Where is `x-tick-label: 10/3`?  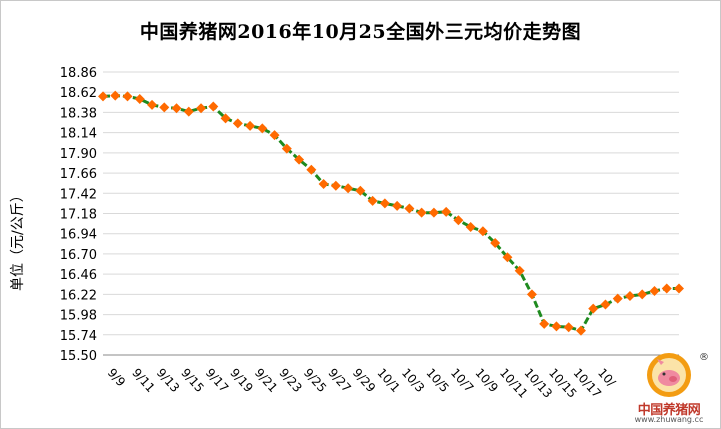 x-tick-label: 10/3 is located at coordinates (413, 380).